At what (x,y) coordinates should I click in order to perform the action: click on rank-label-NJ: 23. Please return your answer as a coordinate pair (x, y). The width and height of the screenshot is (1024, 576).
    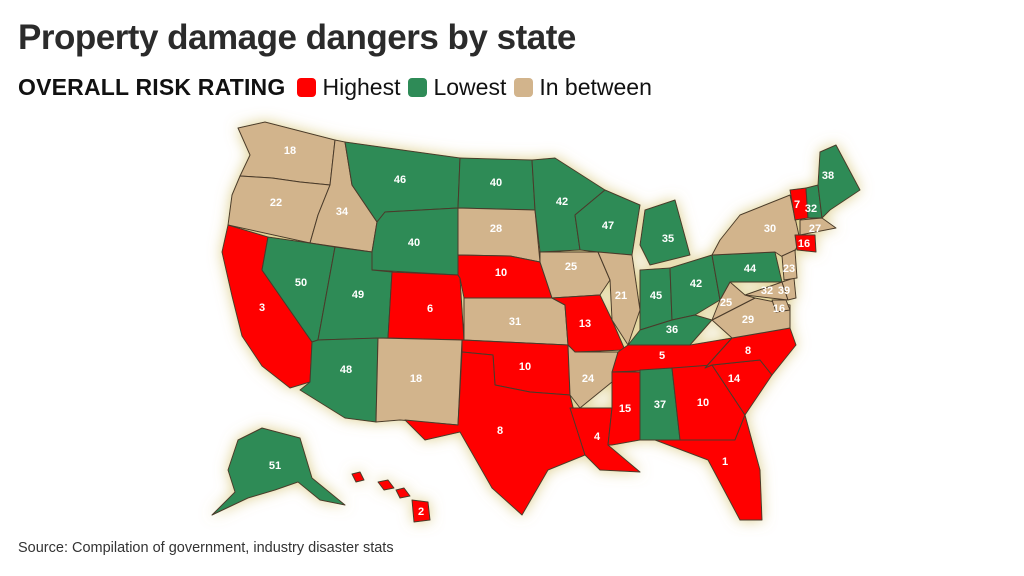
    Looking at the image, I should click on (789, 269).